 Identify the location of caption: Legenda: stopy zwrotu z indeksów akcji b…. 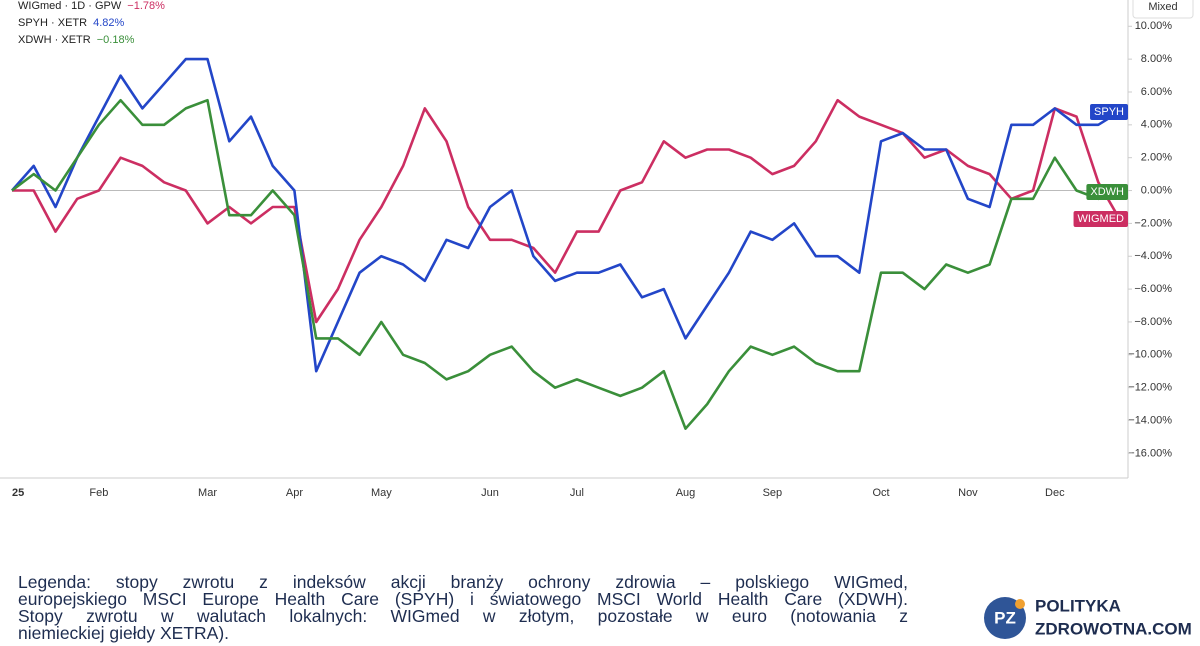
(463, 610).